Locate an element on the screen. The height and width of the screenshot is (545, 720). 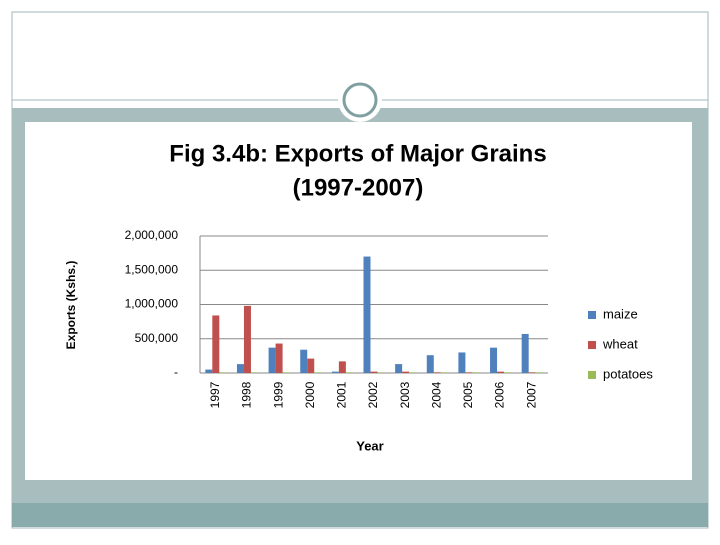
x-tick-label: 2007 is located at coordinates (531, 394).